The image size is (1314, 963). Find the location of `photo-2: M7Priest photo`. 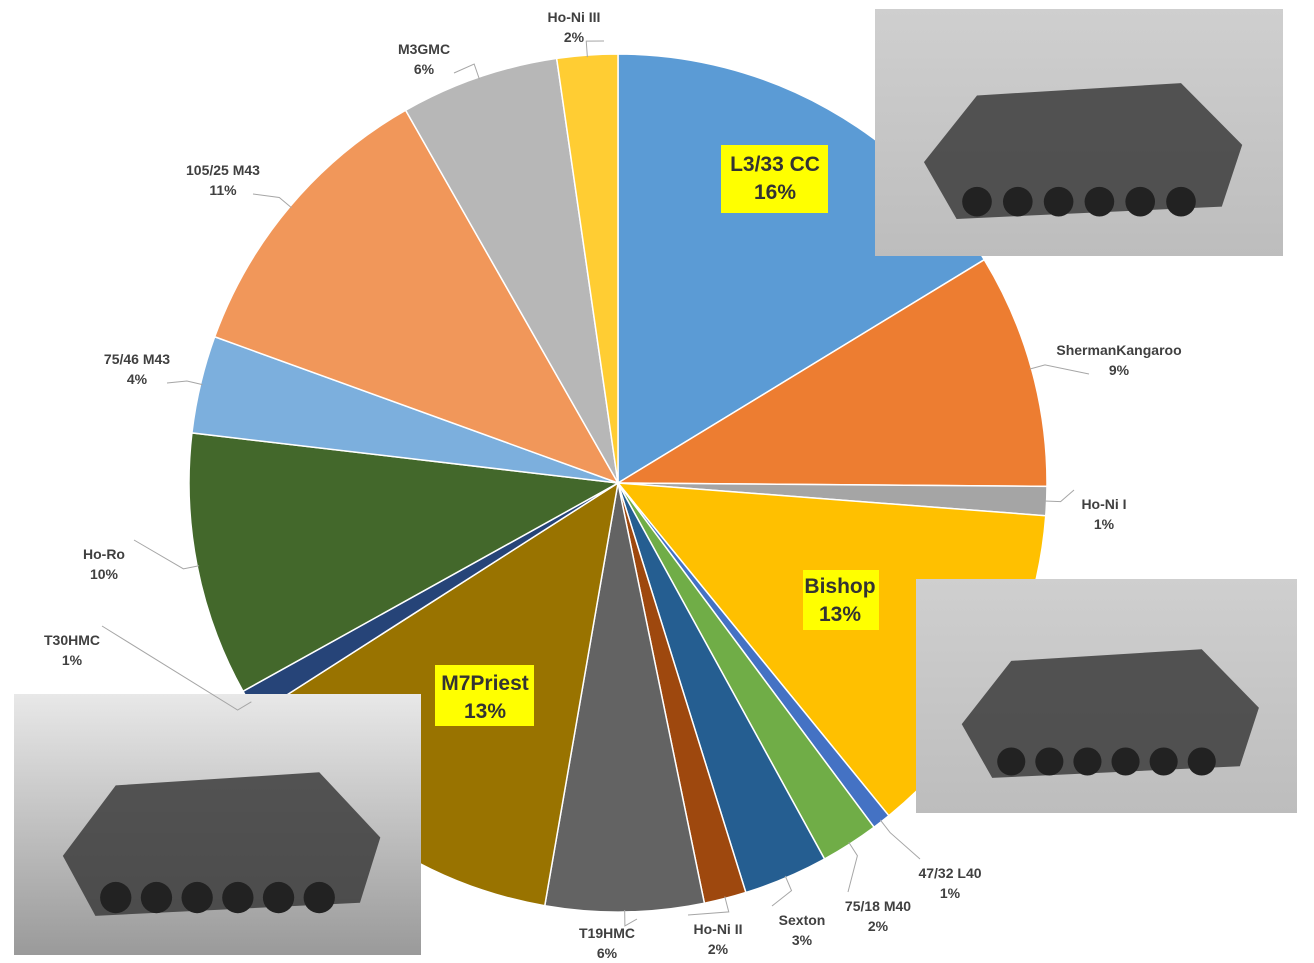

photo-2: M7Priest photo is located at coordinates (217, 824).